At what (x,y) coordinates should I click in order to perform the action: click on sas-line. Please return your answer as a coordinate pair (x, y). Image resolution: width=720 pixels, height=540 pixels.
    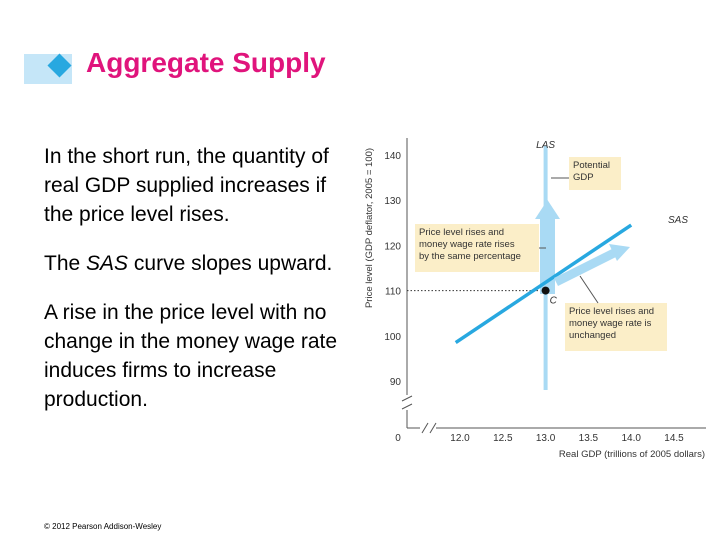
    Looking at the image, I should click on (543, 284).